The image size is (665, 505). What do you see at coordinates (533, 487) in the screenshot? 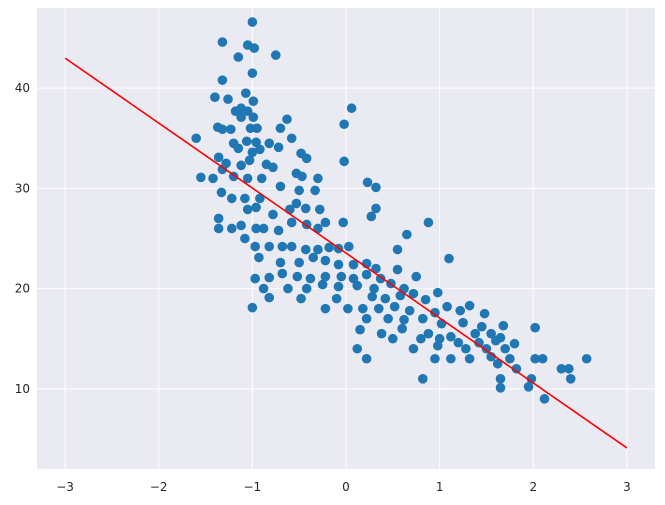
I see `x-tick-label: 2` at bounding box center [533, 487].